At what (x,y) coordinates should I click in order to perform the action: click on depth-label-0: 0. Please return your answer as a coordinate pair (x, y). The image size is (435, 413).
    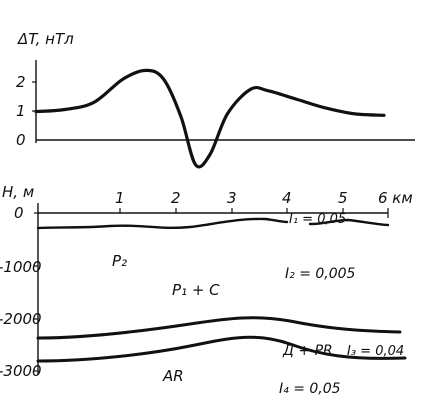
    Looking at the image, I should click on (19, 213).